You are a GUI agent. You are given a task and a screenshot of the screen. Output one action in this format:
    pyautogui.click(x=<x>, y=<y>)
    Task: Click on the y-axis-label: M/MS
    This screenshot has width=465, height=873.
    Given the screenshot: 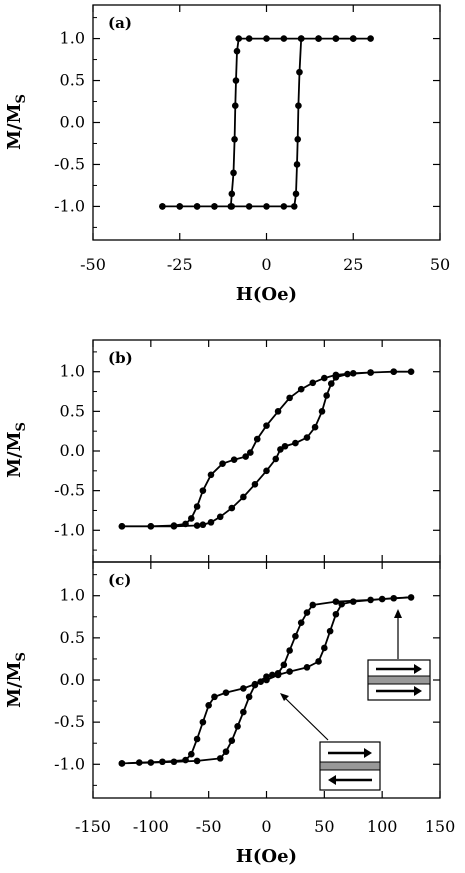 What is the action you would take?
    pyautogui.click(x=16, y=122)
    